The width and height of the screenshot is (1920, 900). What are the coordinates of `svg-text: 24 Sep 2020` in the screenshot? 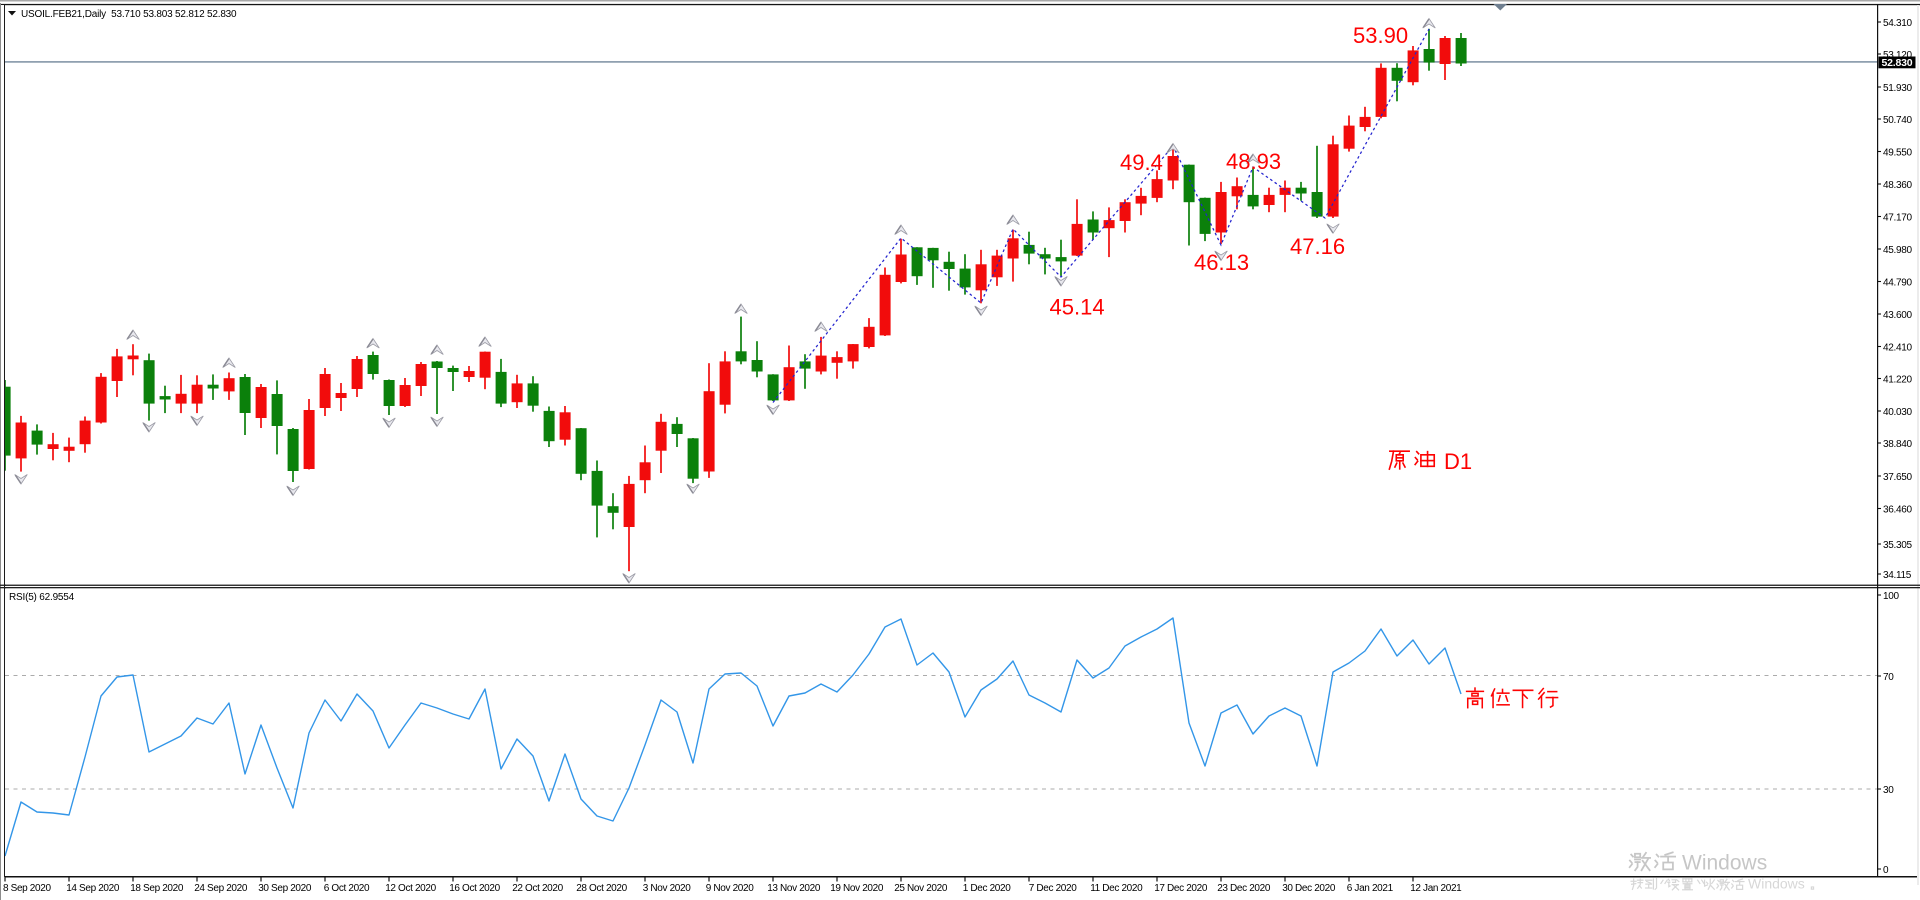 It's located at (221, 888).